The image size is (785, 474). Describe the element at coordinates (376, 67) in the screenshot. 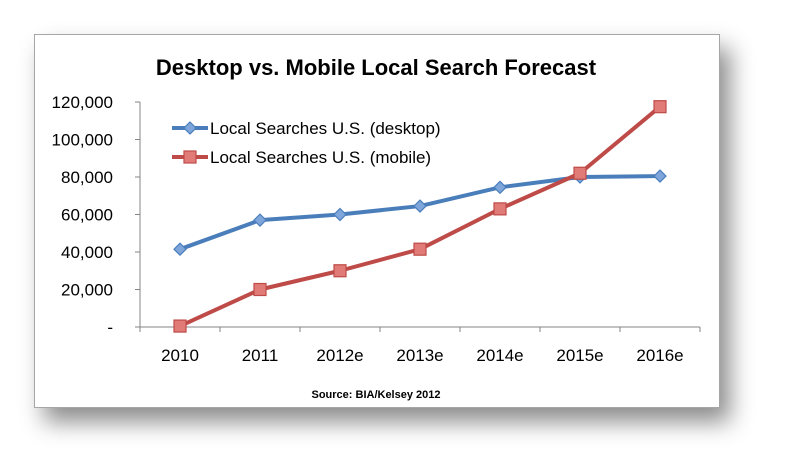

I see `chart-title: Desktop vs. Mobile Local Search Forecast` at that location.